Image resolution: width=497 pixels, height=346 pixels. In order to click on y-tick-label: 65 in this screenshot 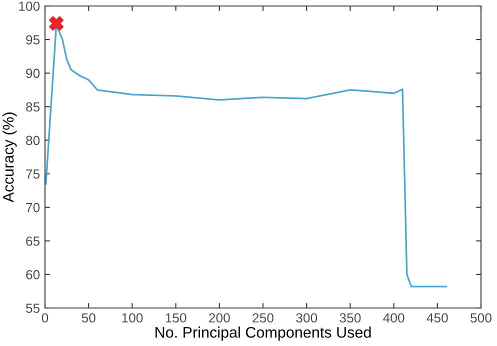, I will do `click(33, 241)`.